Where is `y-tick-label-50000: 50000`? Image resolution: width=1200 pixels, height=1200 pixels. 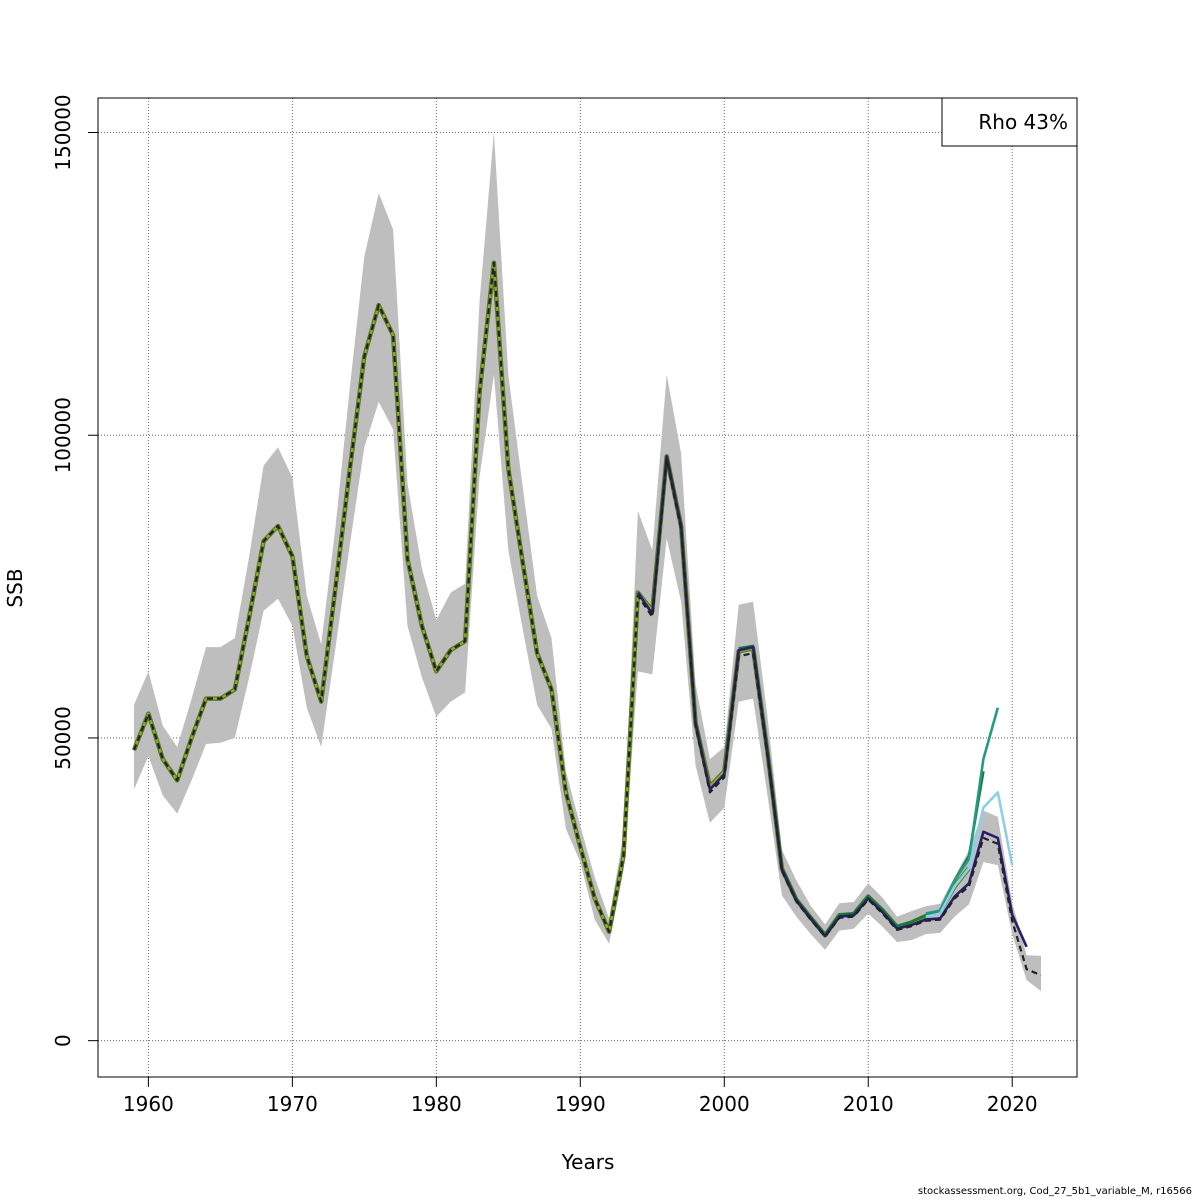 y-tick-label-50000: 50000 is located at coordinates (63, 738).